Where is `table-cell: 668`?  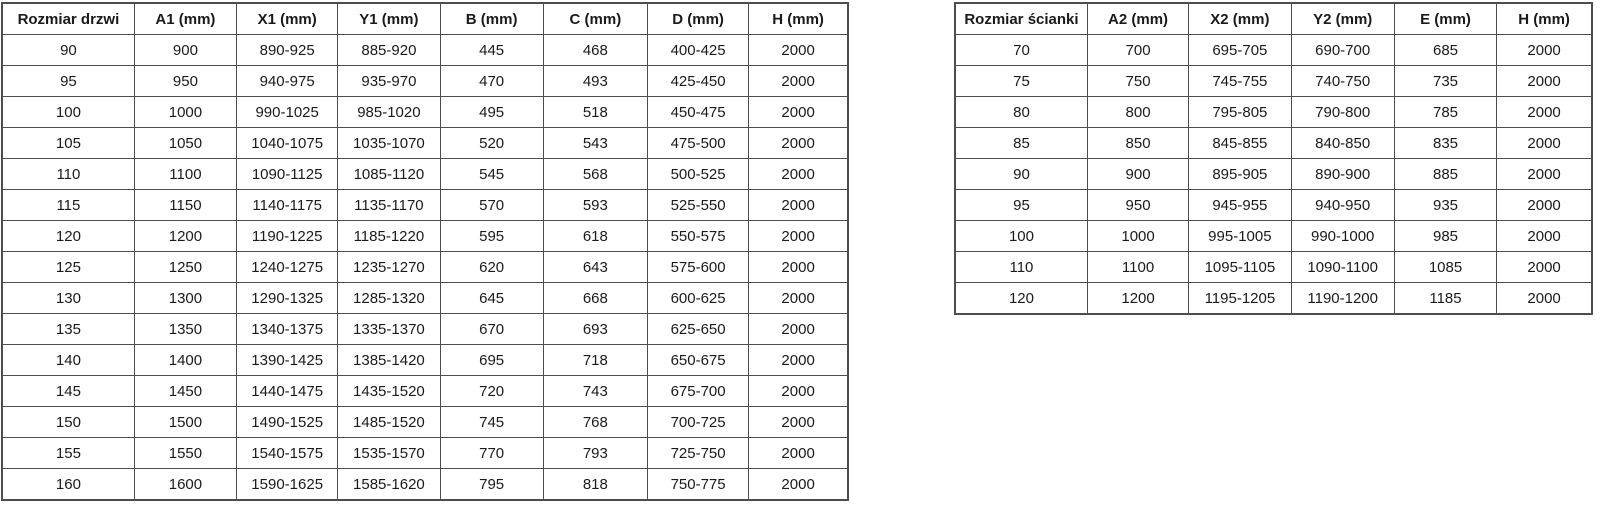 table-cell: 668 is located at coordinates (595, 298).